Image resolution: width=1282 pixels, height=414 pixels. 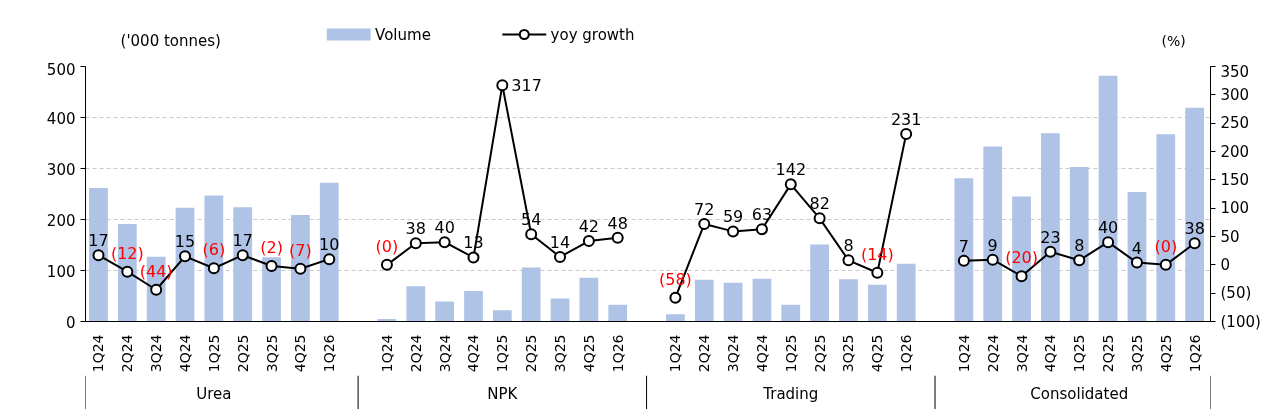 What do you see at coordinates (503, 394) in the screenshot?
I see `text: NPK` at bounding box center [503, 394].